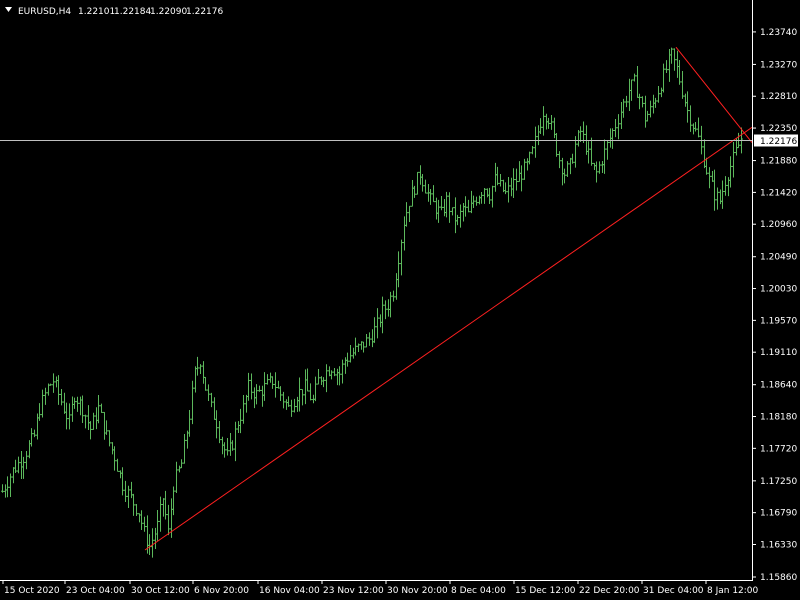  Describe the element at coordinates (778, 258) in the screenshot. I see `price-axis-tick-label: 1.20490` at that location.